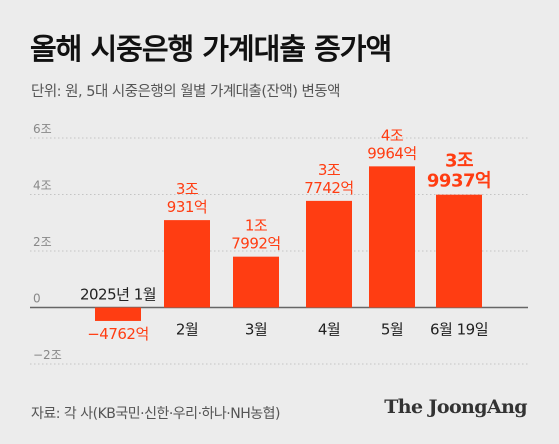 This screenshot has height=444, width=559. What do you see at coordinates (37, 299) in the screenshot?
I see `y-tick-label: 0` at bounding box center [37, 299].